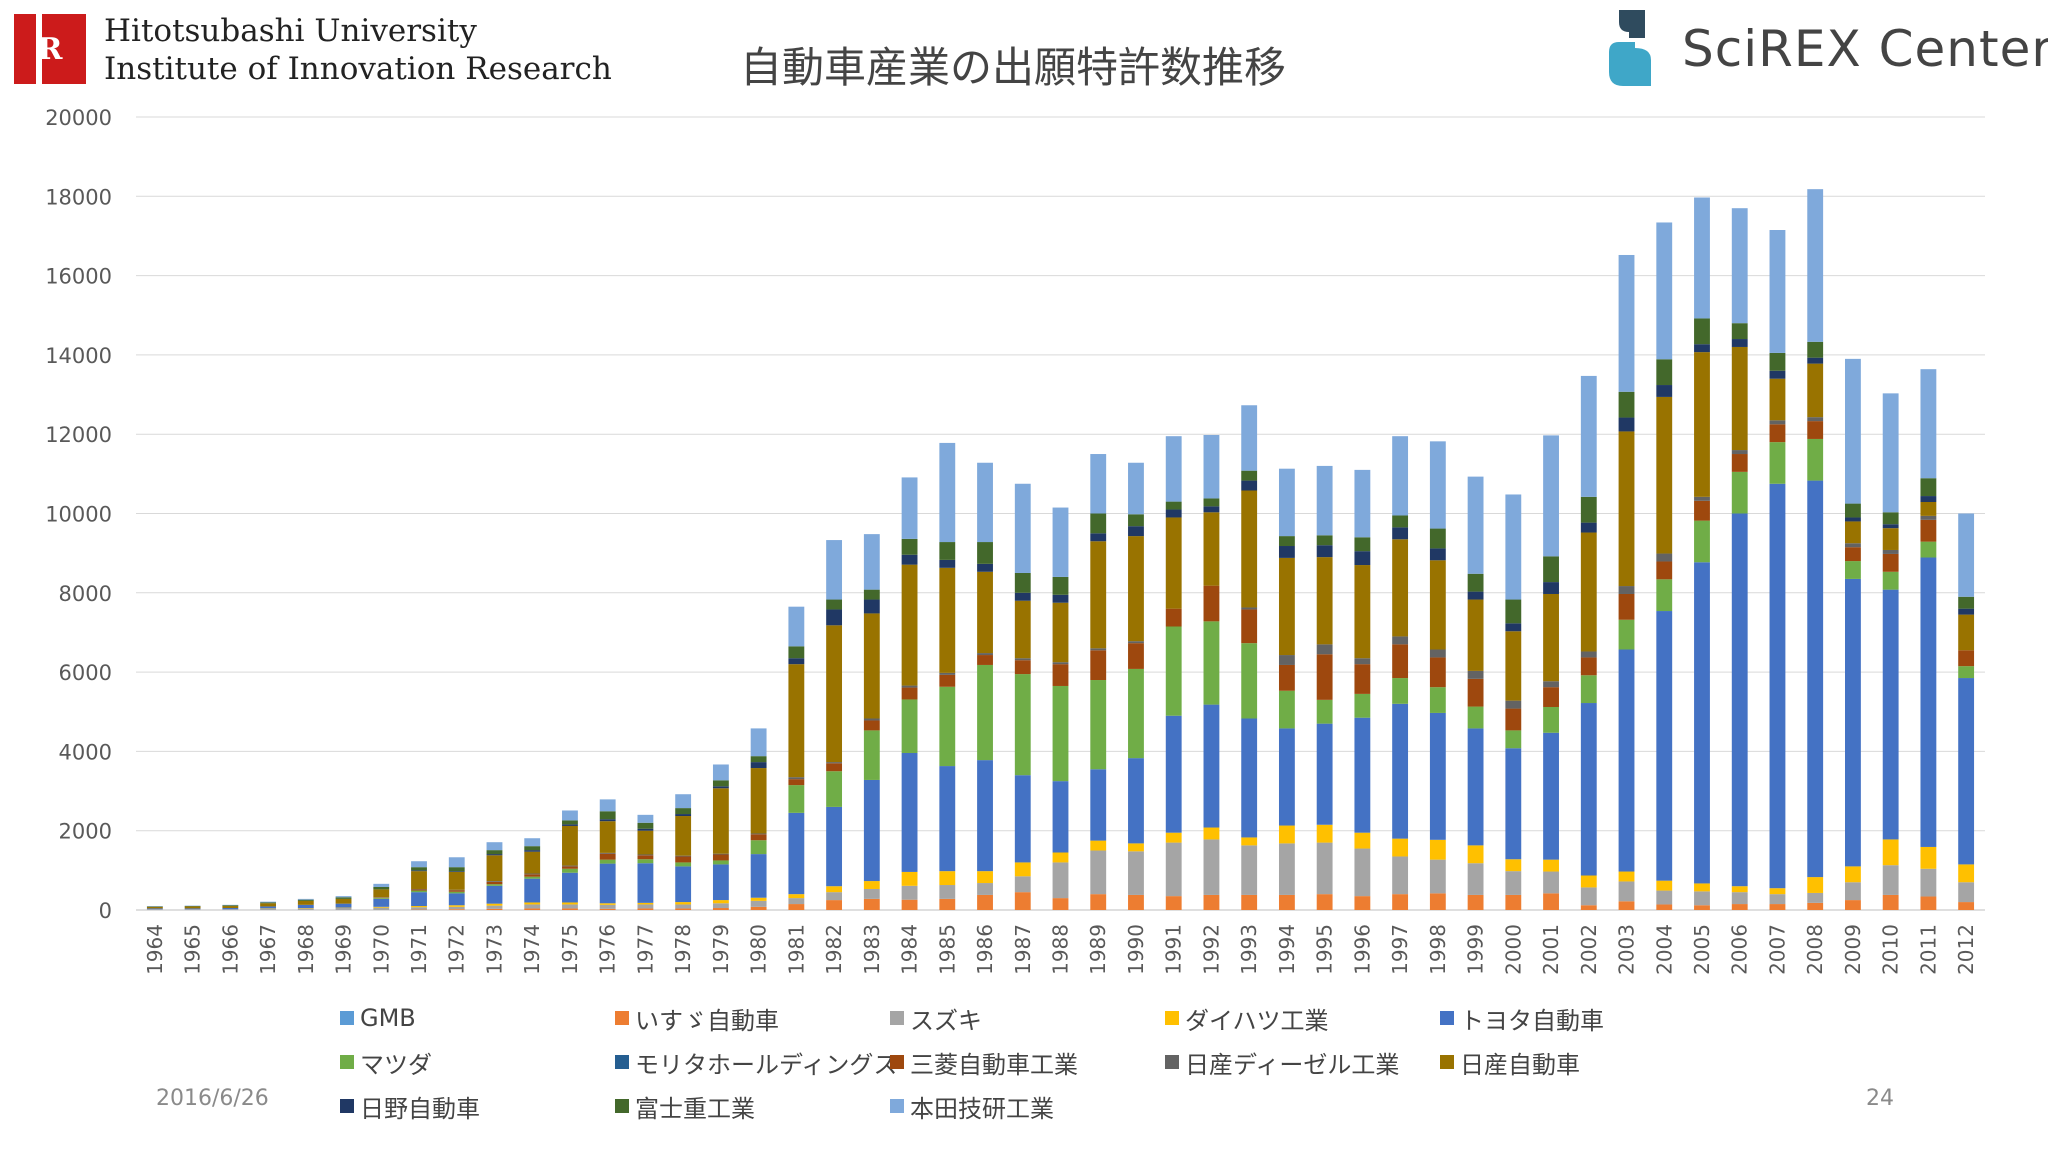 This screenshot has height=1152, width=2048. What do you see at coordinates (1740, 949) in the screenshot?
I see `x-tick-label: 2006` at bounding box center [1740, 949].